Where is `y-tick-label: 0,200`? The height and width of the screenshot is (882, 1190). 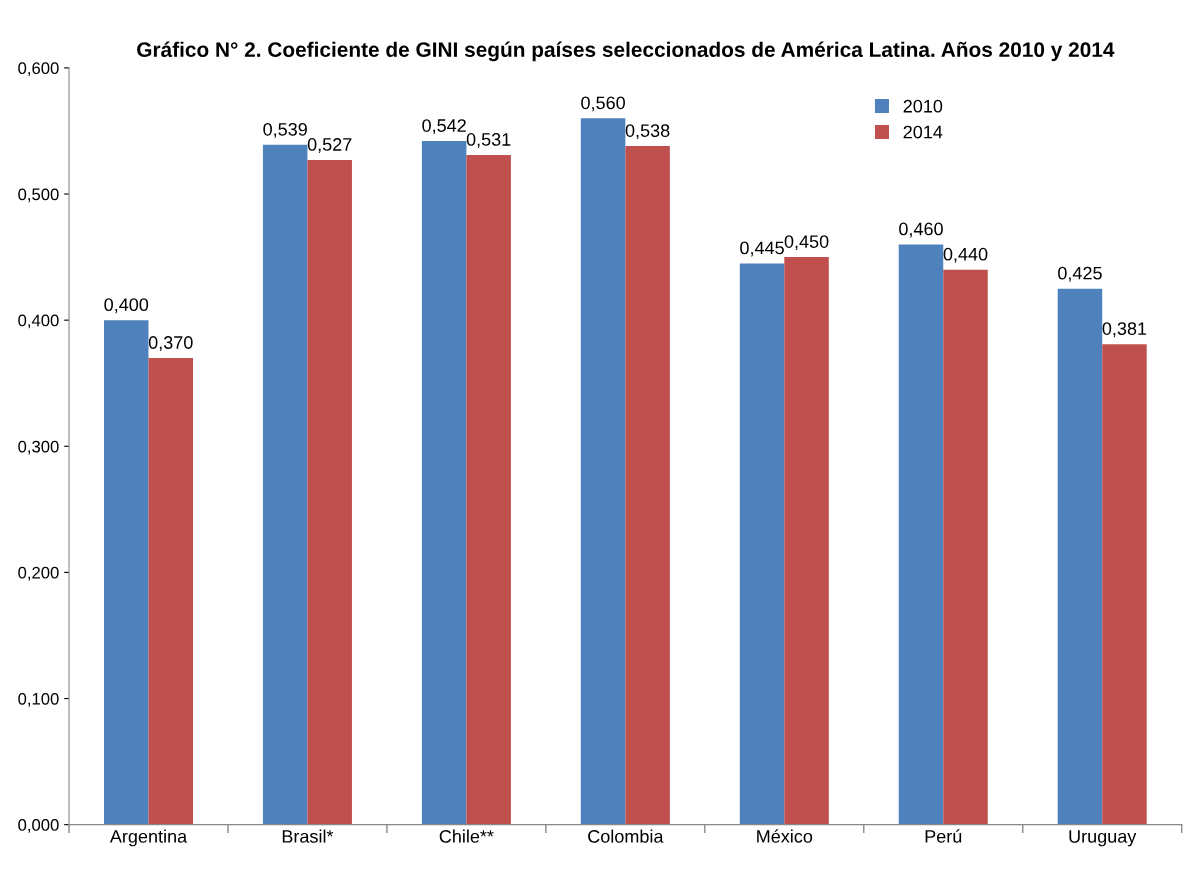 y-tick-label: 0,200 is located at coordinates (38, 573).